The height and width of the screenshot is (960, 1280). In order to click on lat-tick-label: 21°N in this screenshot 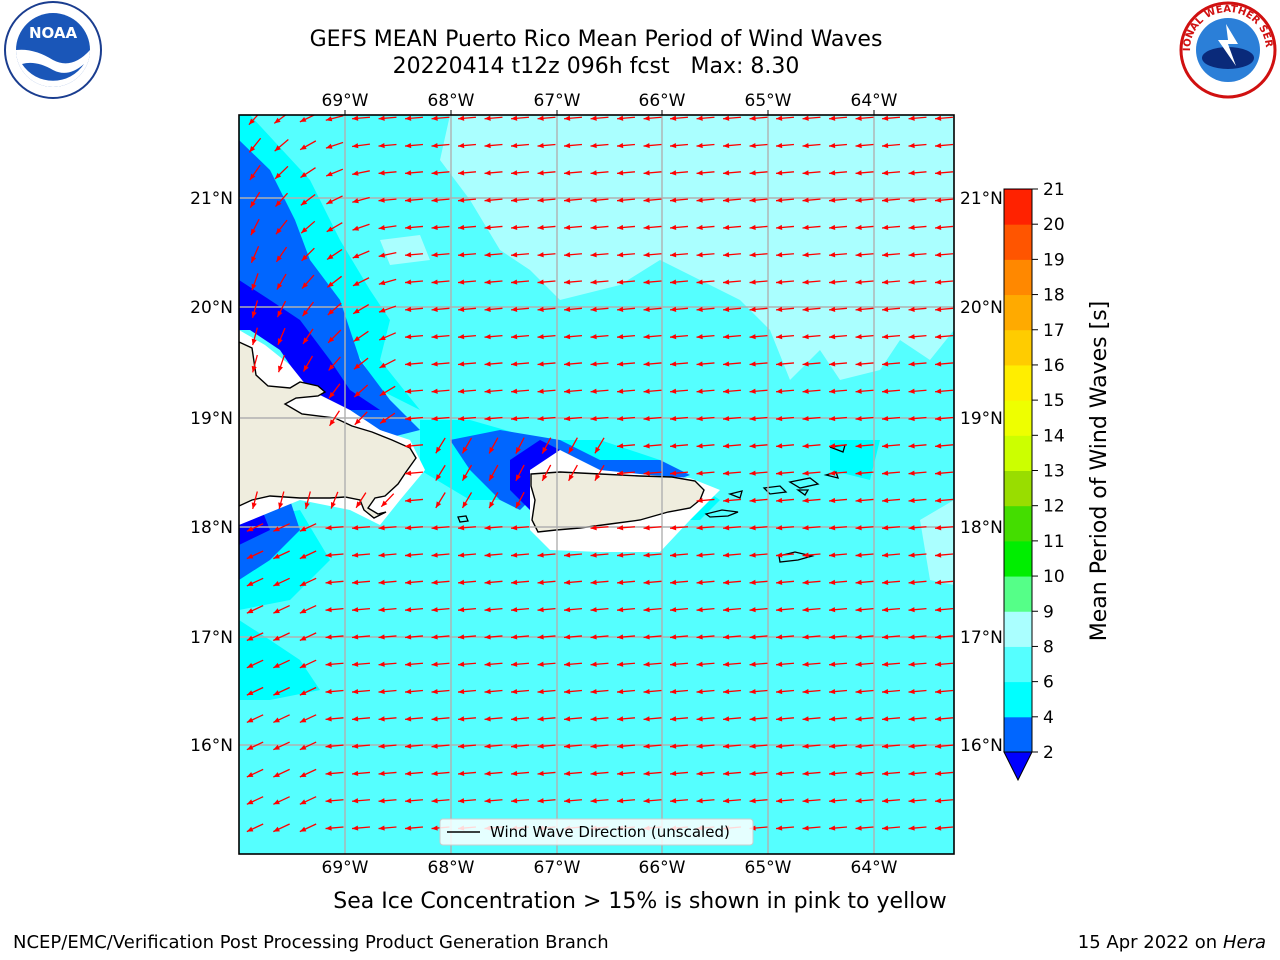, I will do `click(211, 199)`.